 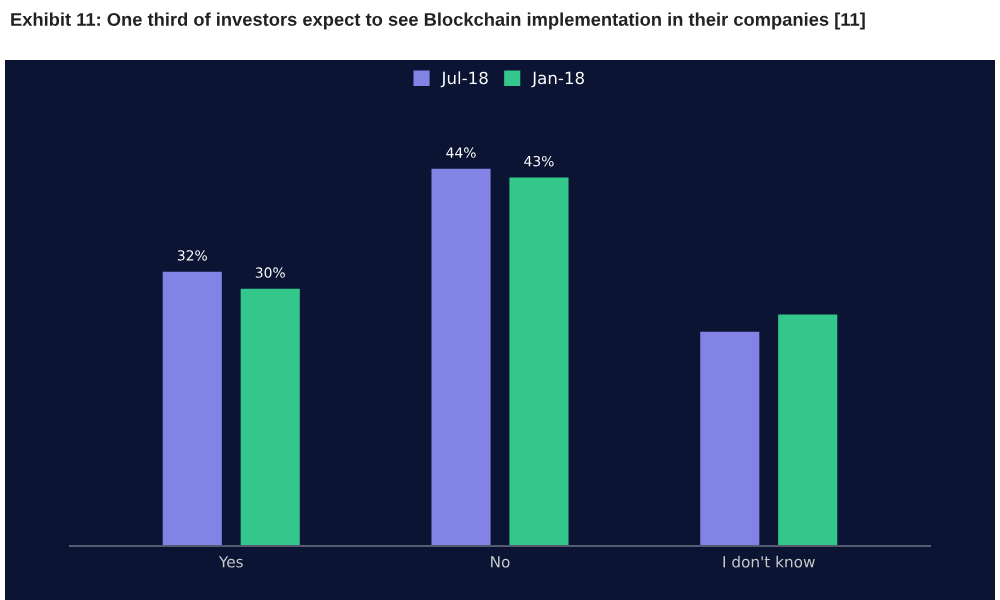 I want to click on legend-label: Jan-18, so click(x=557, y=79).